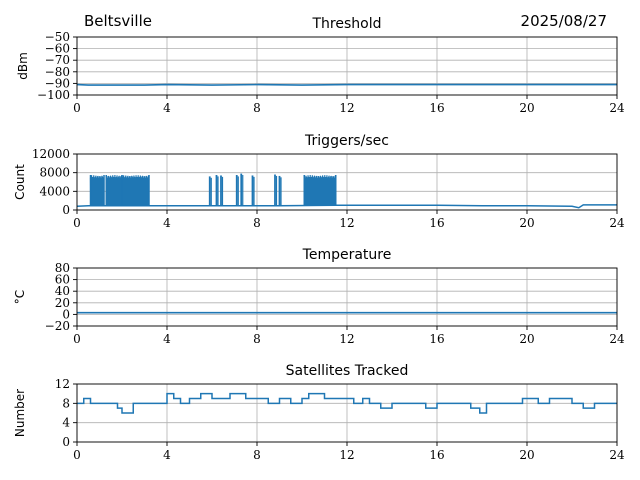 This screenshot has height=480, width=640. I want to click on y-tick-label: 40, so click(62, 291).